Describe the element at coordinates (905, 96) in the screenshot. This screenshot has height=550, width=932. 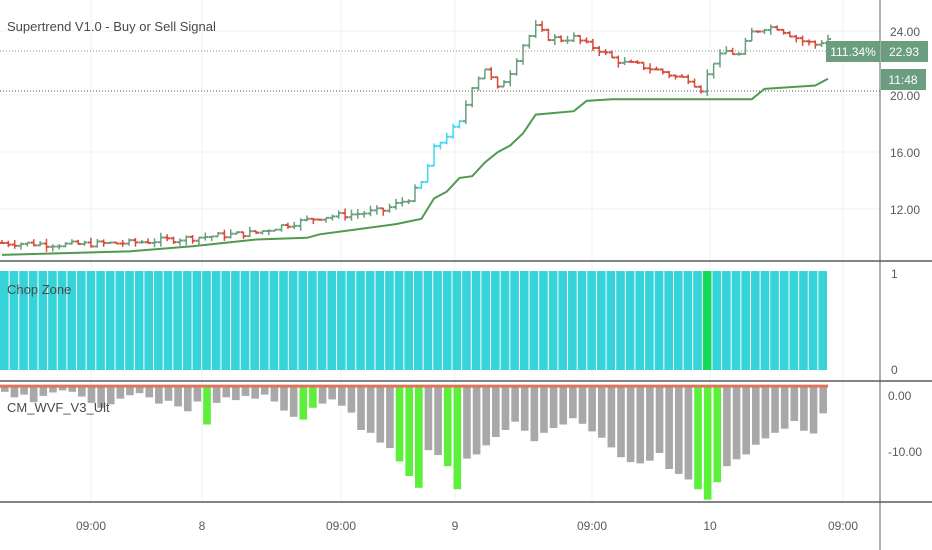
I see `price-tick-label: 20.00` at that location.